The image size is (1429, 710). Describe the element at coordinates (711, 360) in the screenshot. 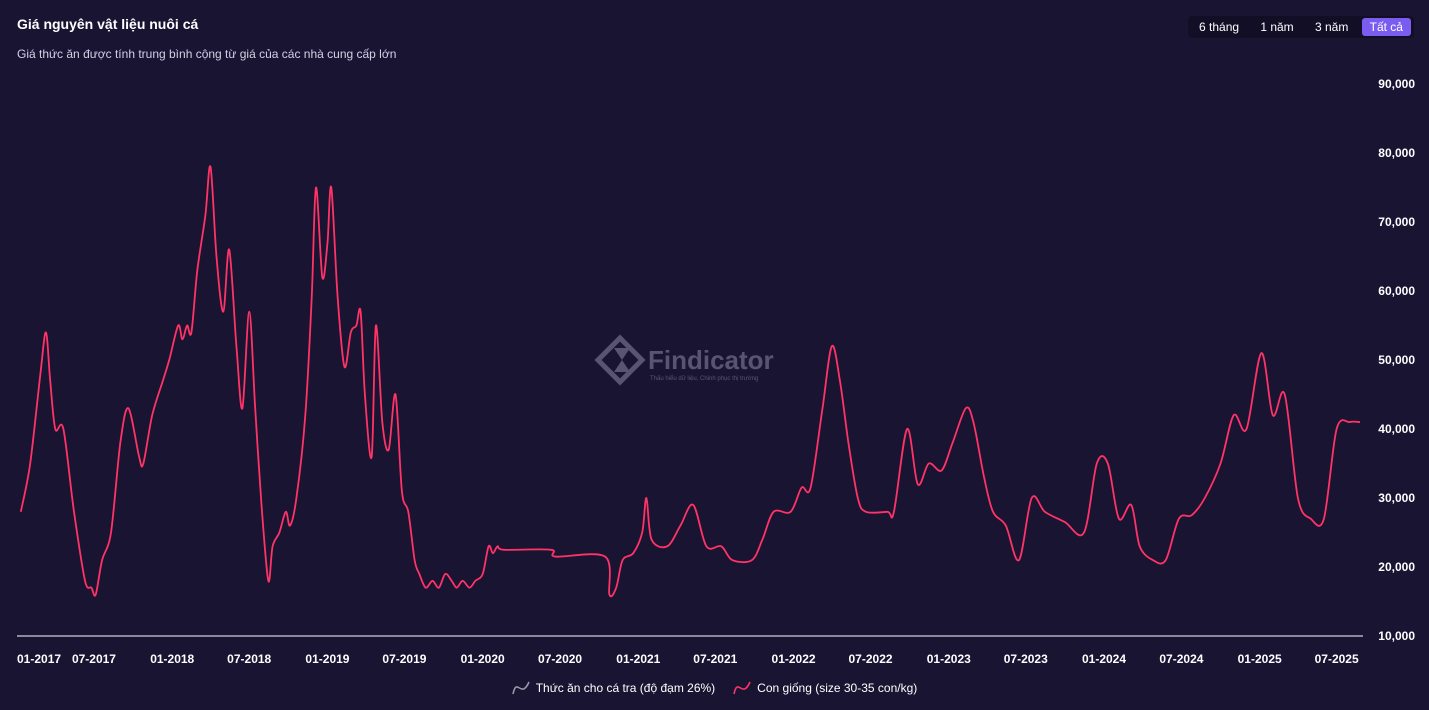

I see `watermark-name: Findicator` at that location.